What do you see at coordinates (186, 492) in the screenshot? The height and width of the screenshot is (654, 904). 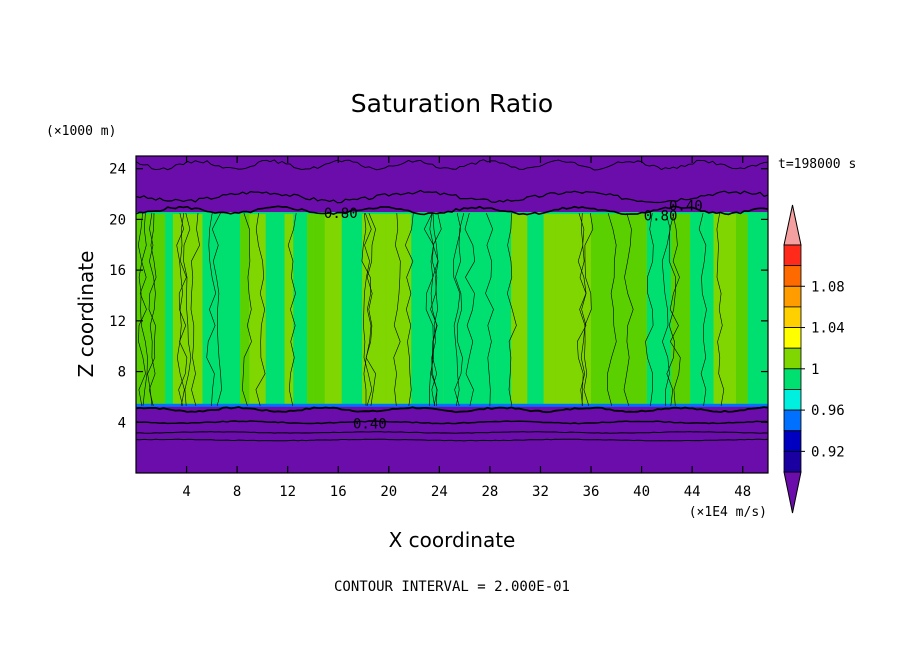 I see `x-tick-label: 4` at bounding box center [186, 492].